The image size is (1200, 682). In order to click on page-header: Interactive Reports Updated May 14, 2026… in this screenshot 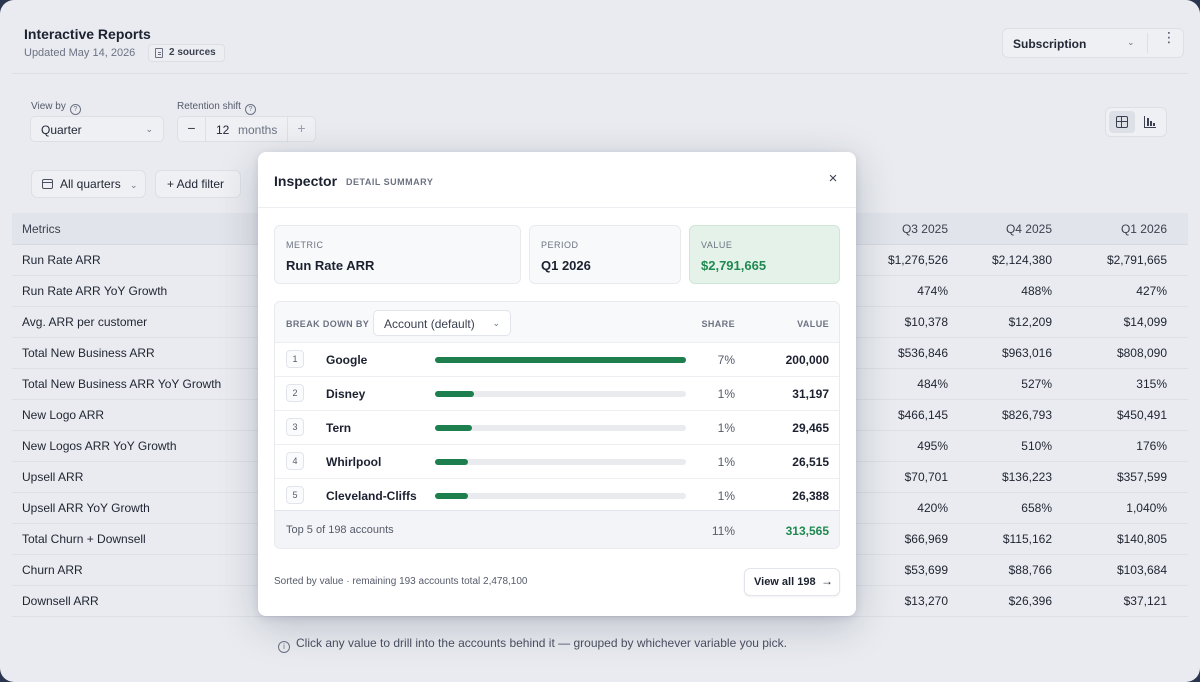, I will do `click(600, 42)`.